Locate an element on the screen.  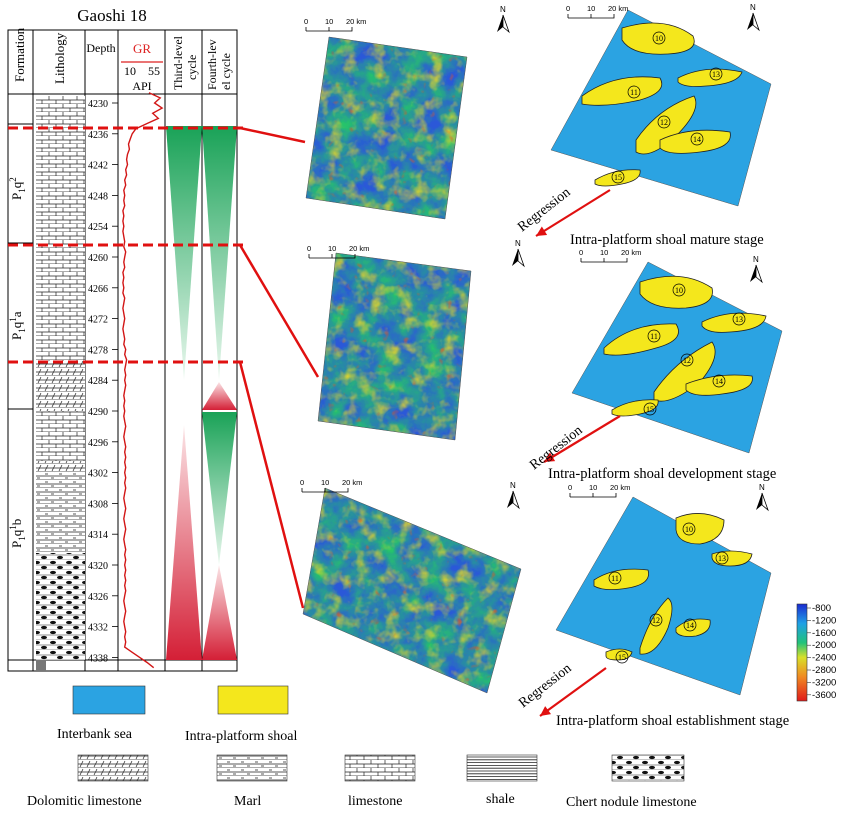
gr-unit: API is located at coordinates (141, 86).